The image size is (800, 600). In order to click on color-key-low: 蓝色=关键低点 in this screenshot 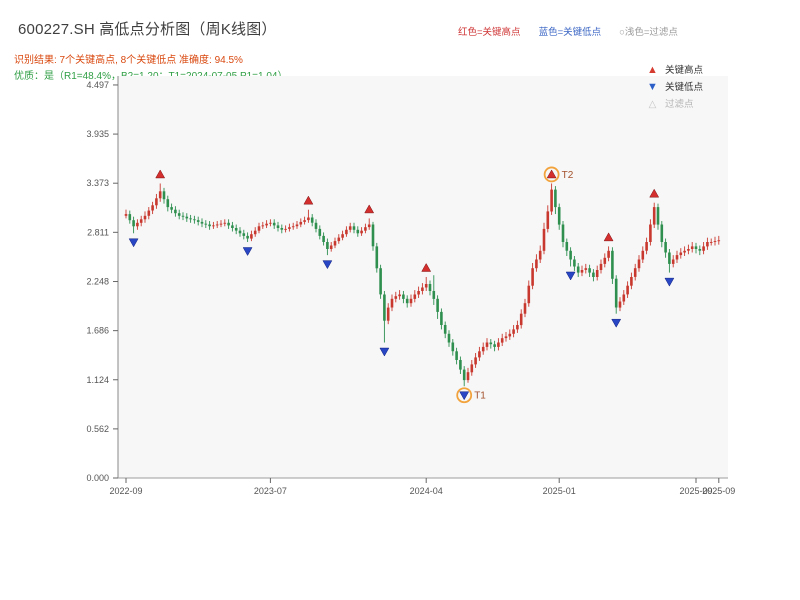, I will do `click(570, 32)`.